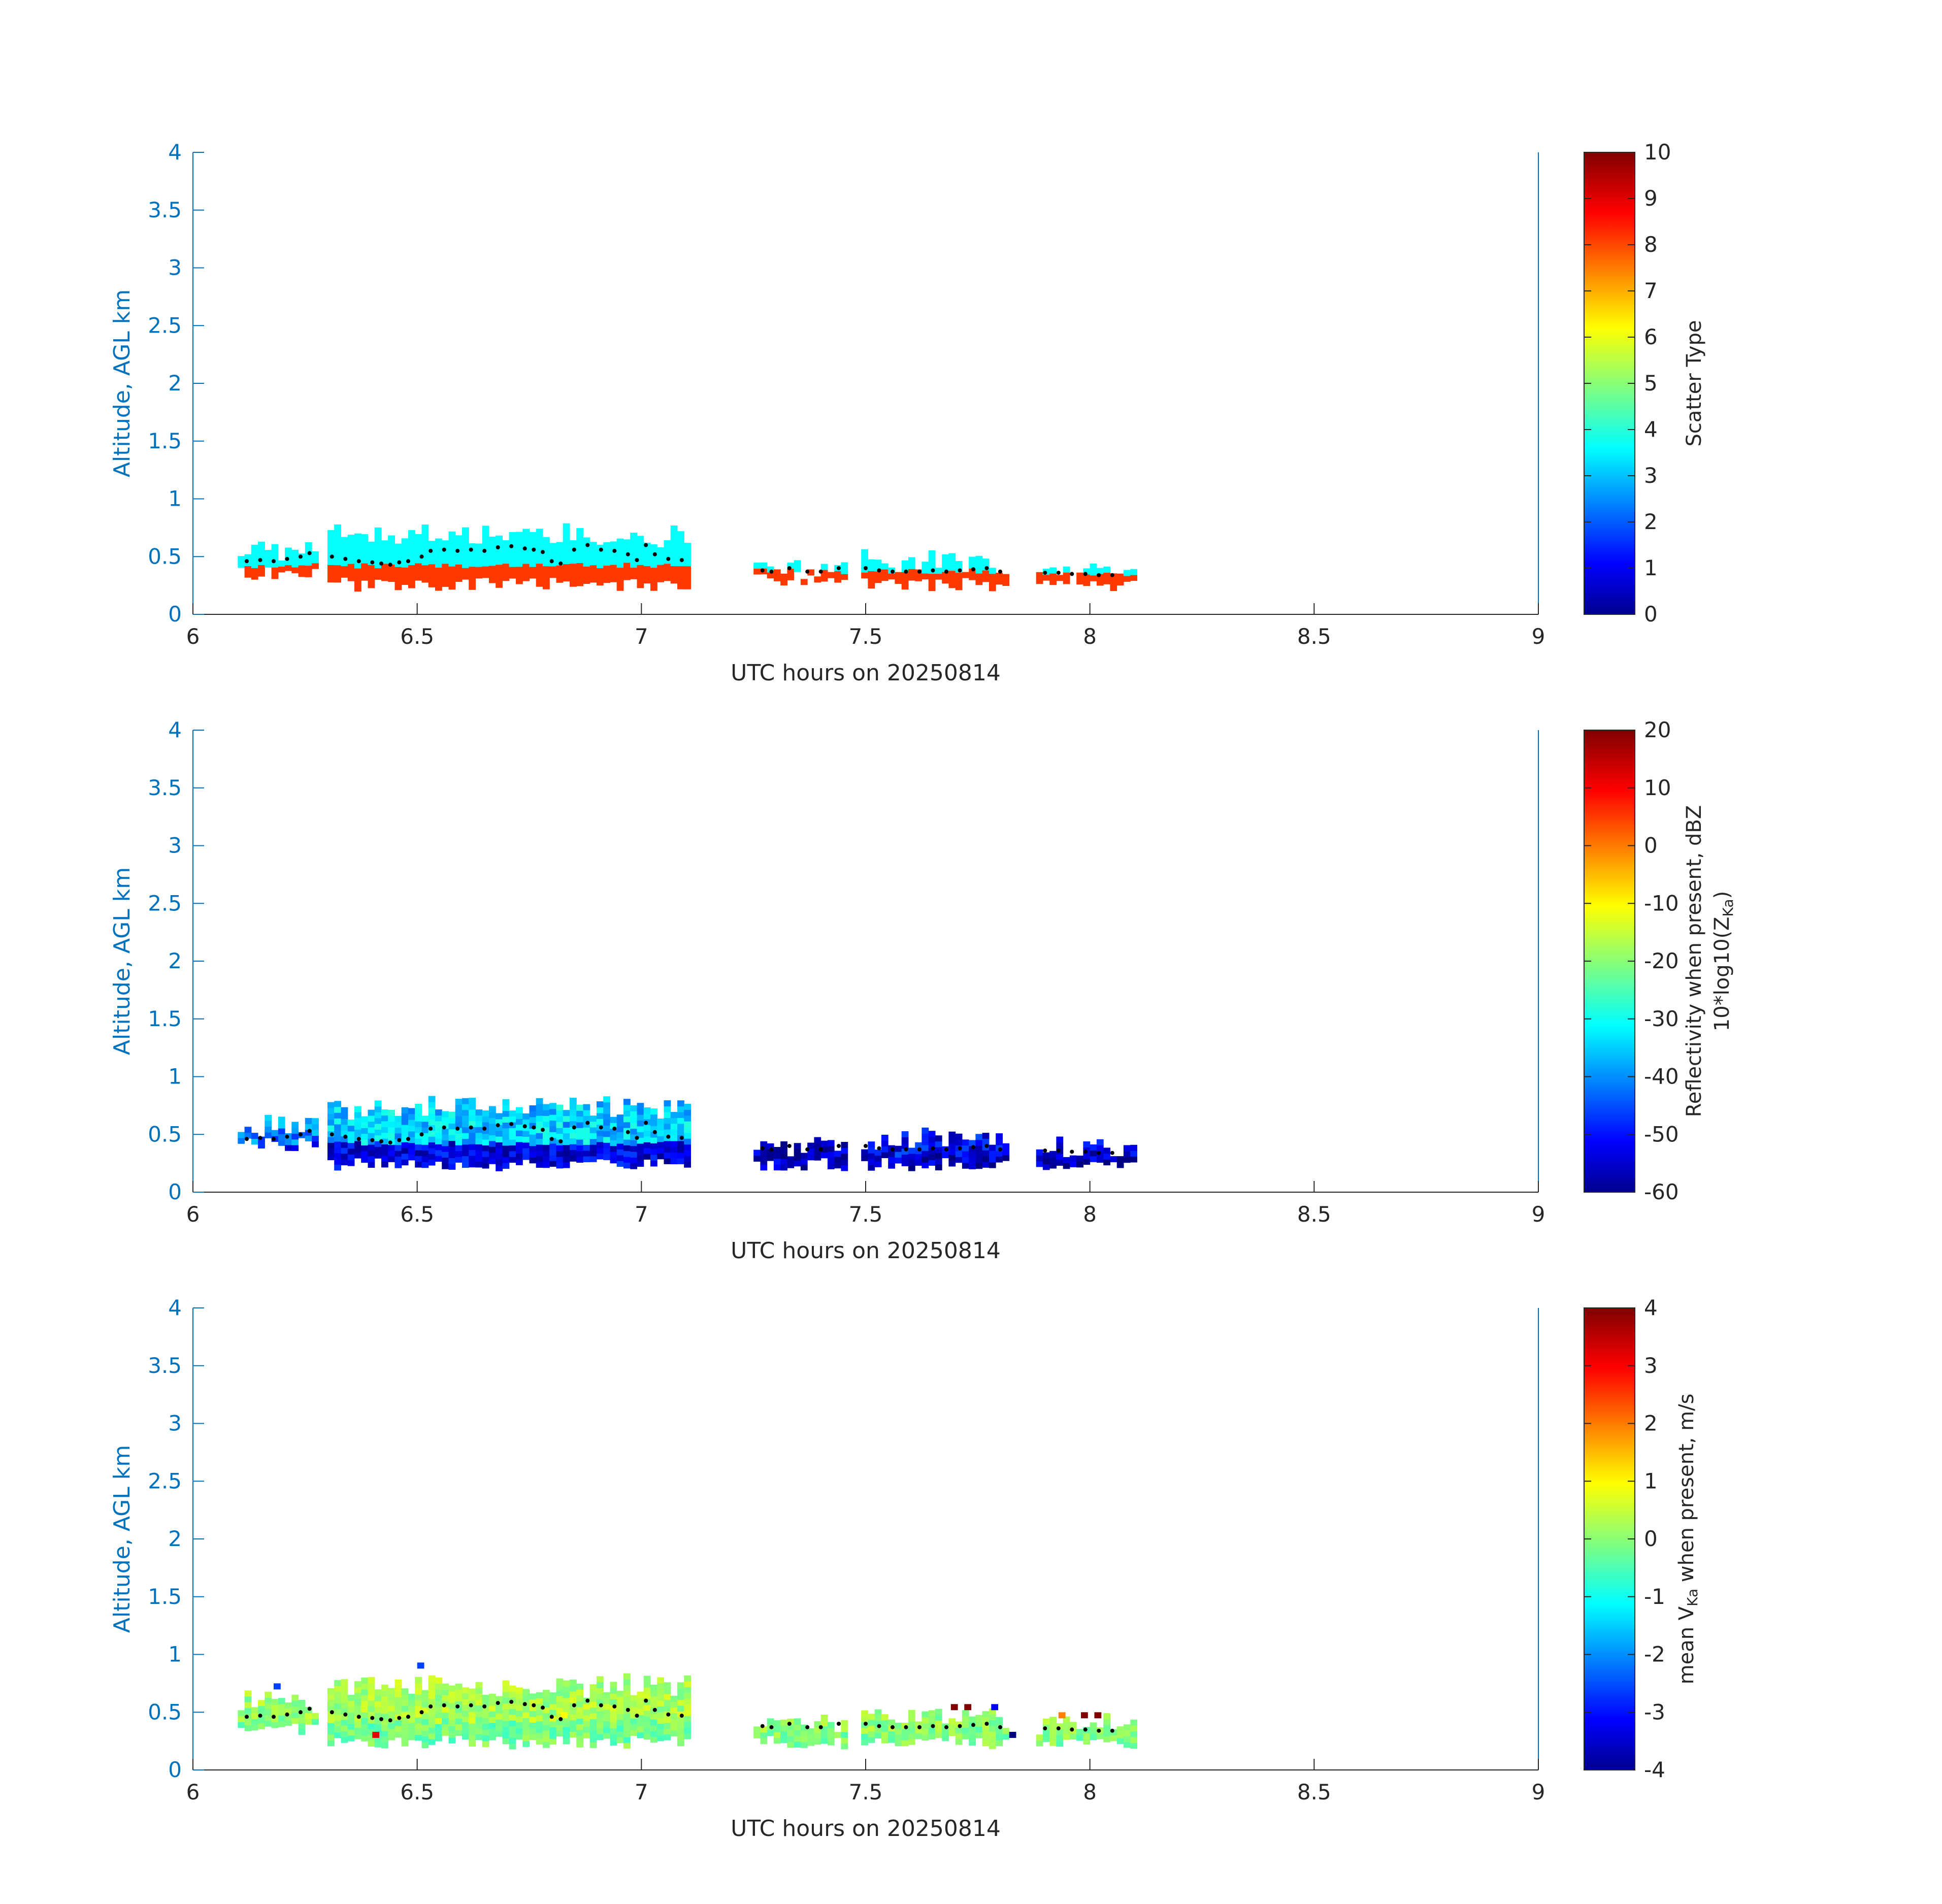  I want to click on y-tick-label: 1, so click(175, 499).